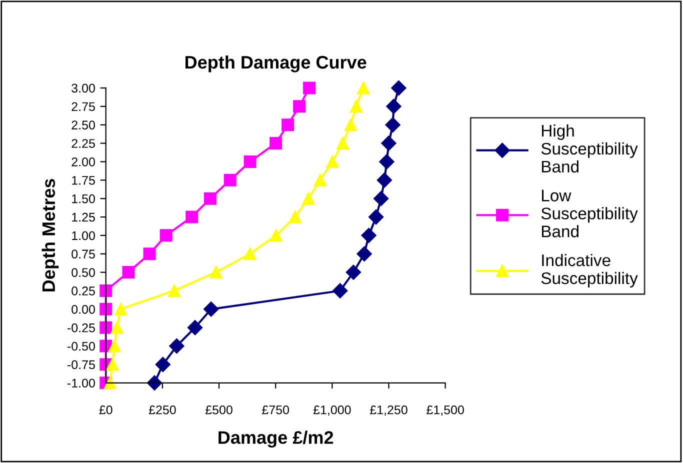  Describe the element at coordinates (81, 383) in the screenshot. I see `y-tick-label: -1.00` at that location.